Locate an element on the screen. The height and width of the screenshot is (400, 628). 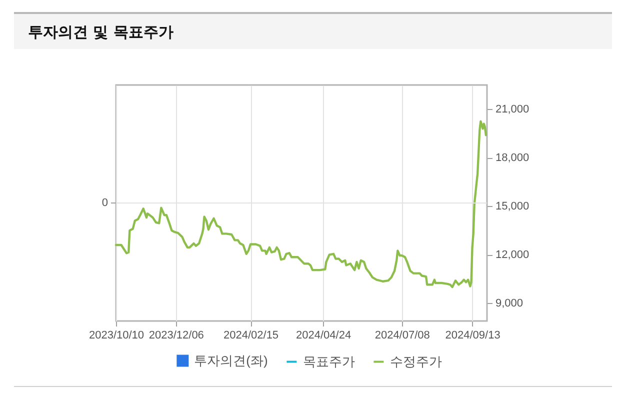
legend-label: 투자의견(좌) is located at coordinates (231, 360).